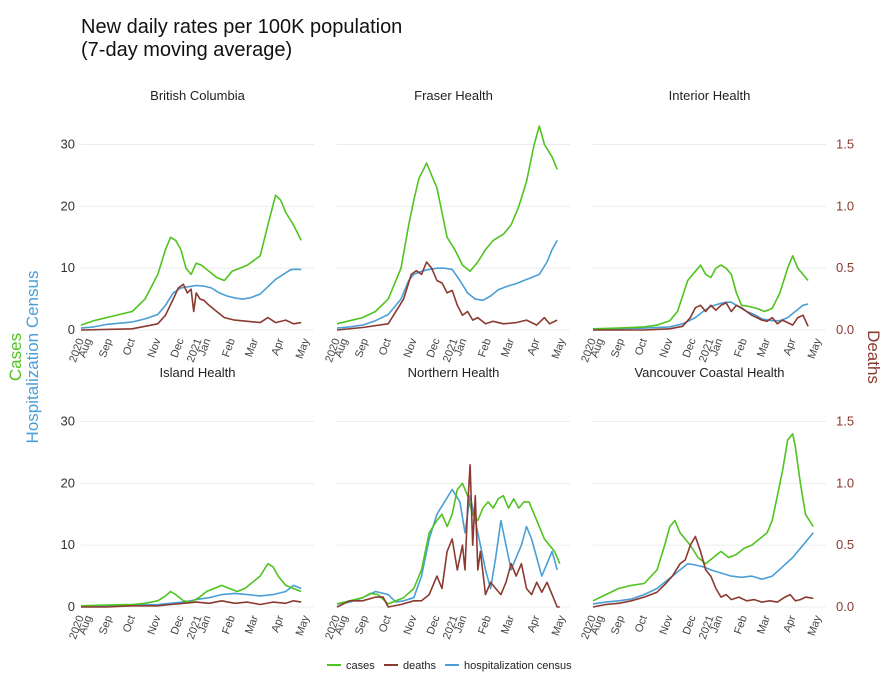  Describe the element at coordinates (32, 357) in the screenshot. I see `y-axis-label-hospitalization: Hospitalization Census` at that location.